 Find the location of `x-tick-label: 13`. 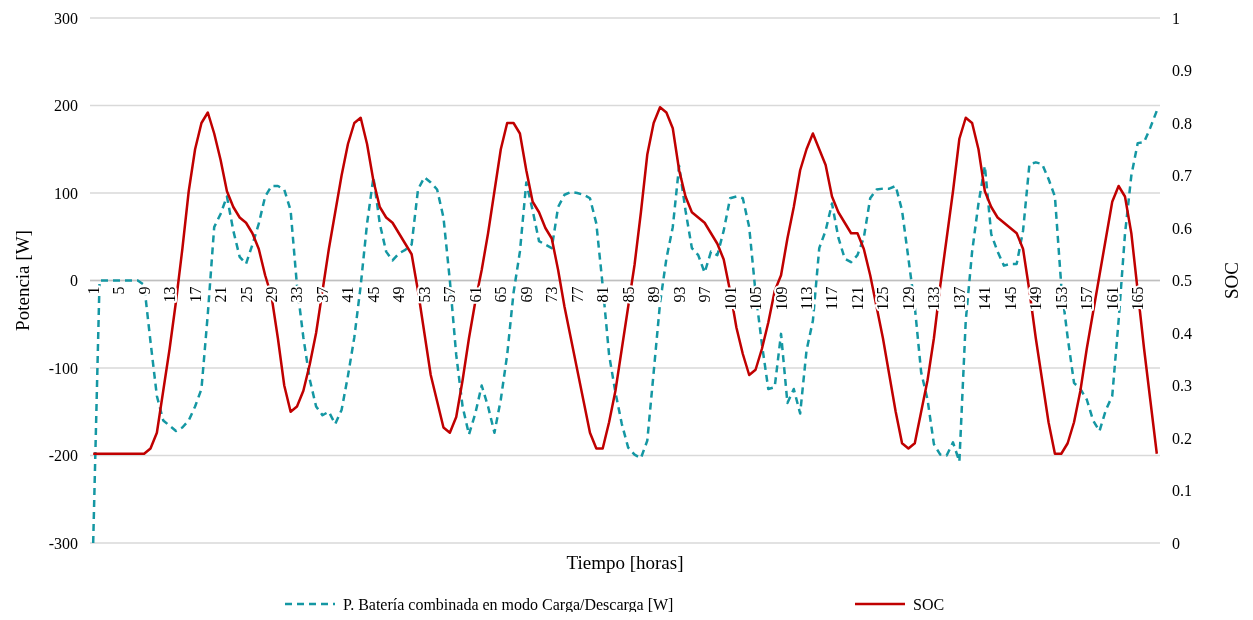

x-tick-label: 13 is located at coordinates (170, 294).